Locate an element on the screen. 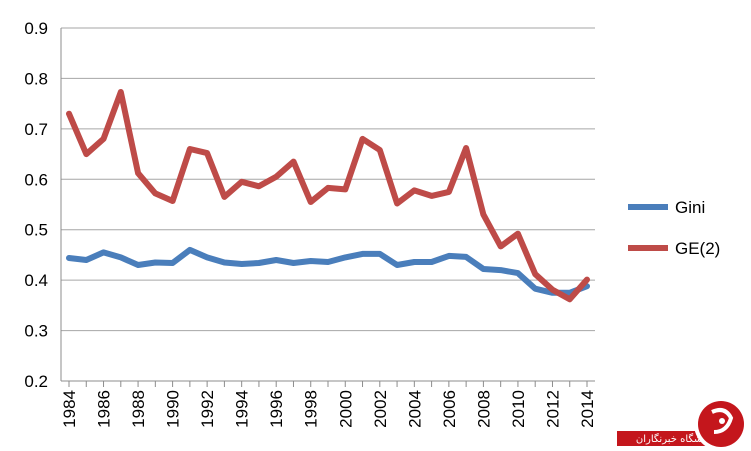 Image resolution: width=751 pixels, height=451 pixels. y-axis-ticks: 0.2 0.3 0.4 0.5 0.6 0.7 0.8 0.9 is located at coordinates (36, 205).